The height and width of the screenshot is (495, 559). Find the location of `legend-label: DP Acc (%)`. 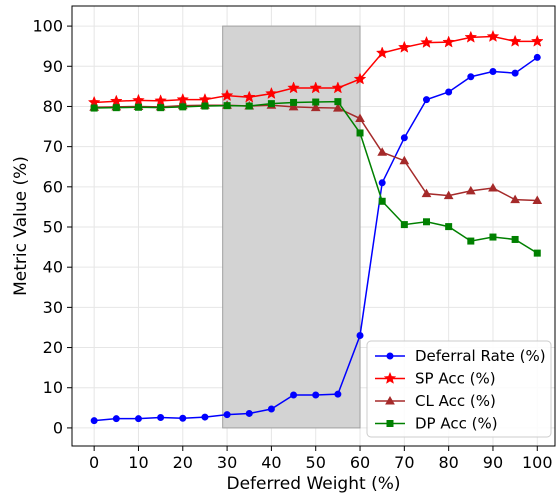

legend-label: DP Acc (%) is located at coordinates (456, 424).